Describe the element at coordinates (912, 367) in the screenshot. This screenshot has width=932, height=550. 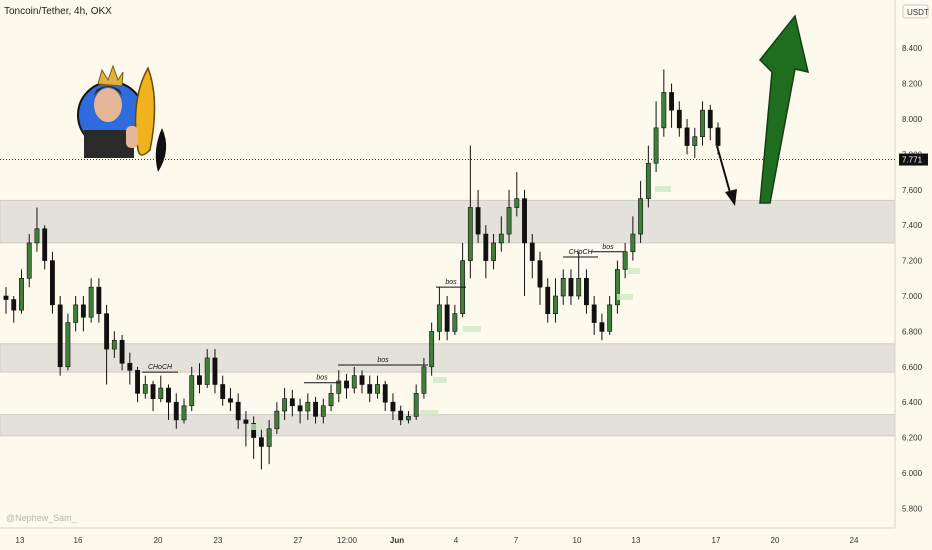
I see `y-tick-label: 6.600` at that location.